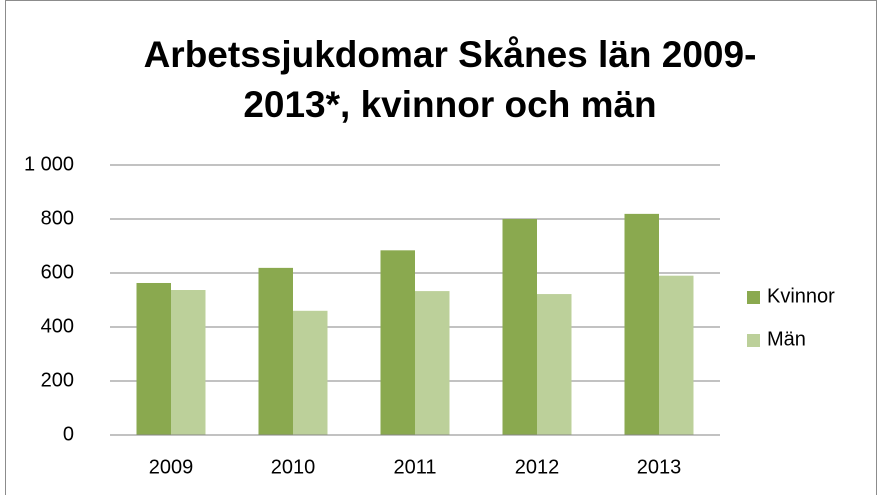 The width and height of the screenshot is (882, 495). I want to click on y-tick-label: 800, so click(57, 218).